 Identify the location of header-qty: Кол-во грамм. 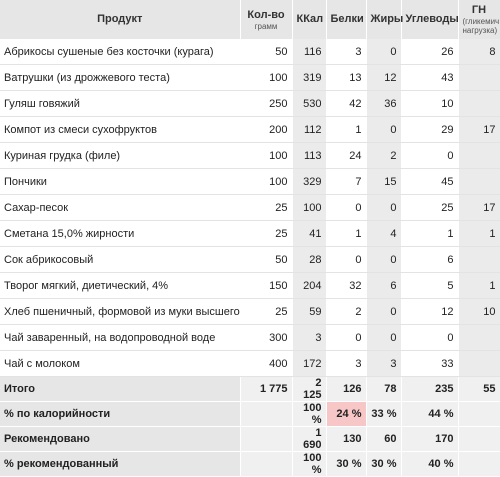
(266, 19).